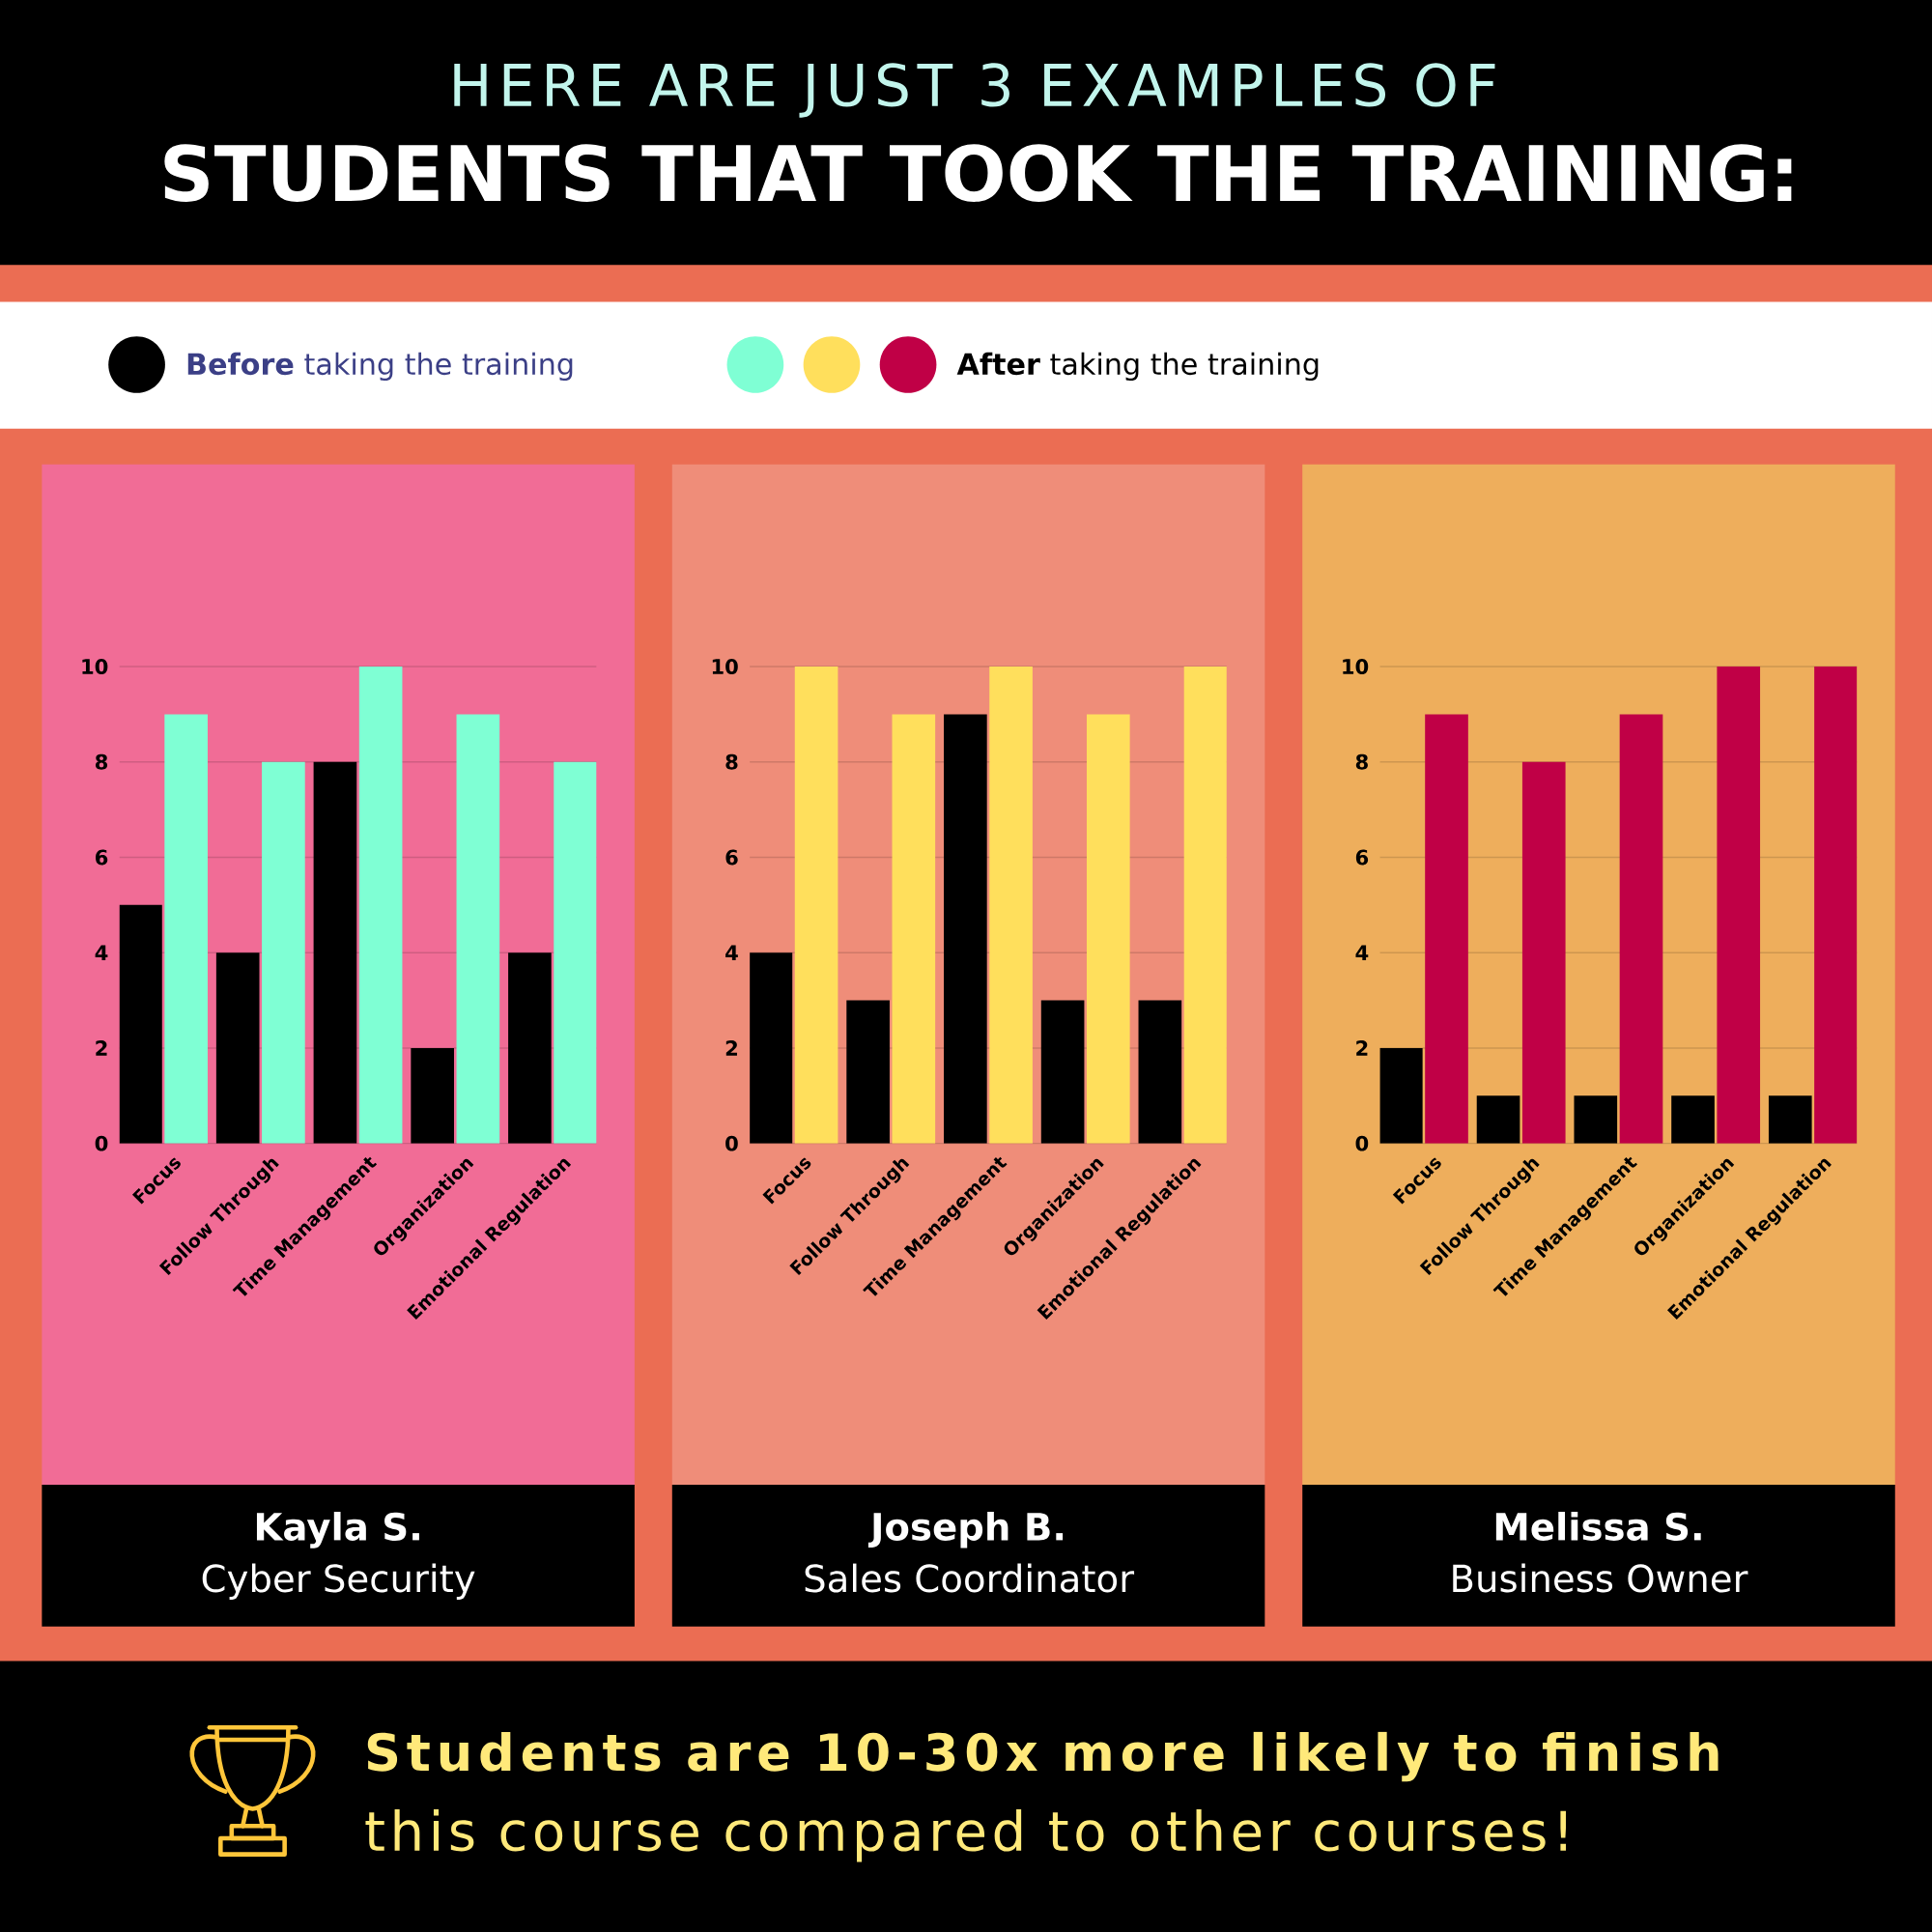 This screenshot has height=1932, width=1932. I want to click on text: Joseph B., so click(965, 1530).